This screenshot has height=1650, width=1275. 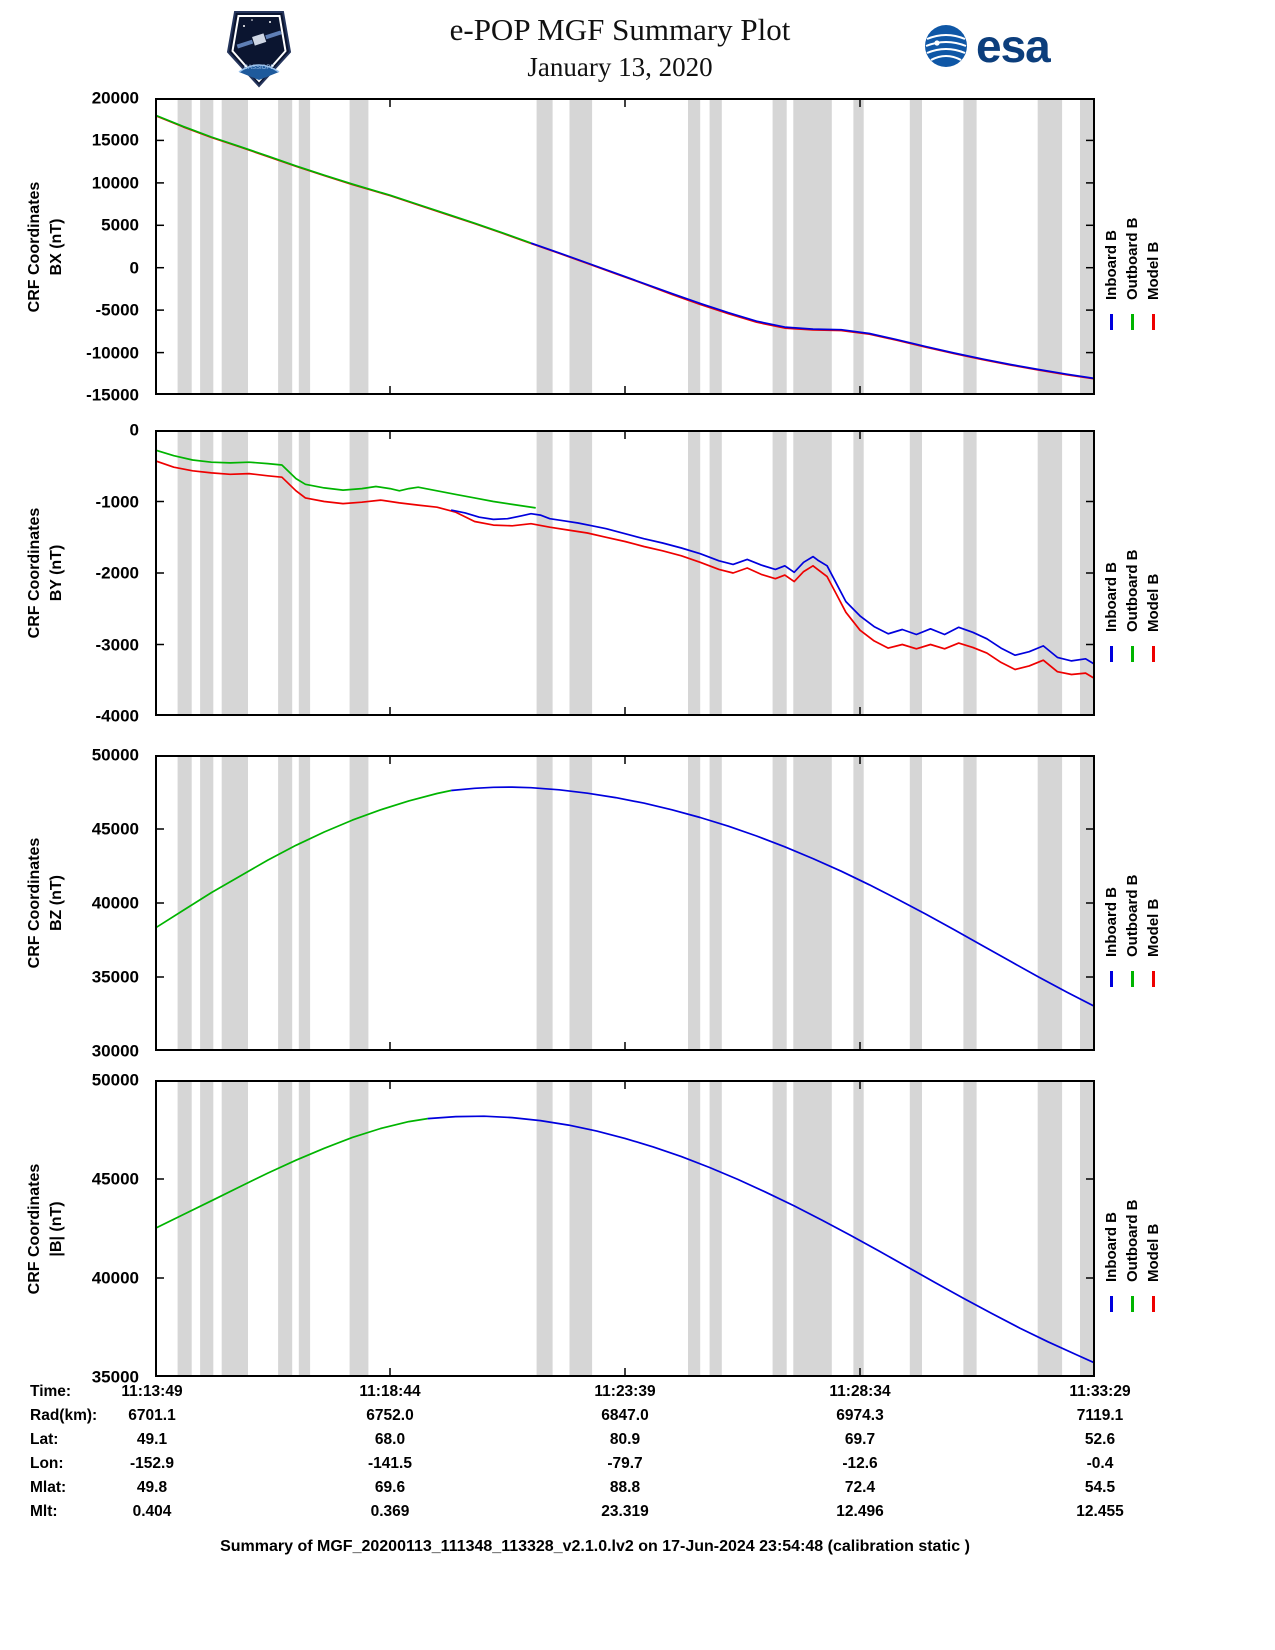 I want to click on ephemeris-row: Lon: -152.9 -141.5 -79.7 -12.6 -0.4, so click(x=637, y=1467).